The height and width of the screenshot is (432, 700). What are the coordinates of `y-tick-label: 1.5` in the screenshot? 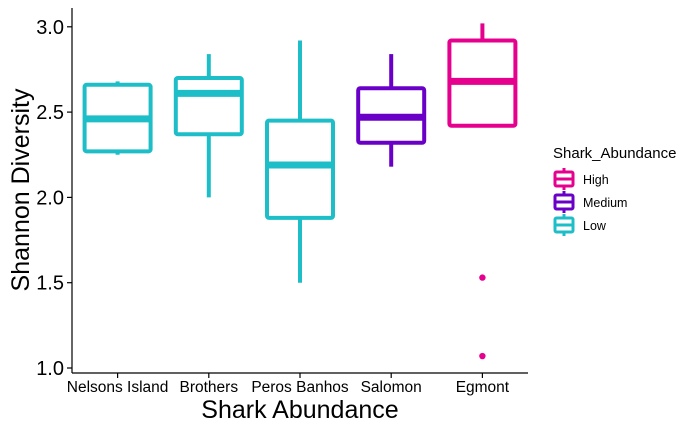 It's located at (50, 284).